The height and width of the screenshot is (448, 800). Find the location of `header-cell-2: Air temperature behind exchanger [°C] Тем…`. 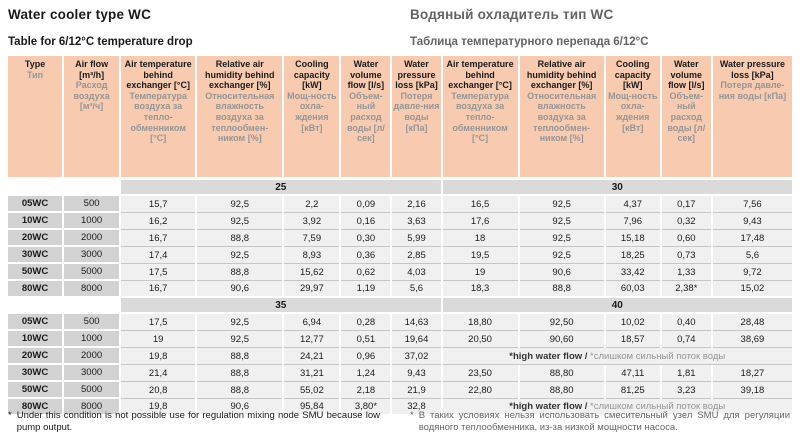

header-cell-2: Air temperature behind exchanger [°C] Тем… is located at coordinates (158, 118).